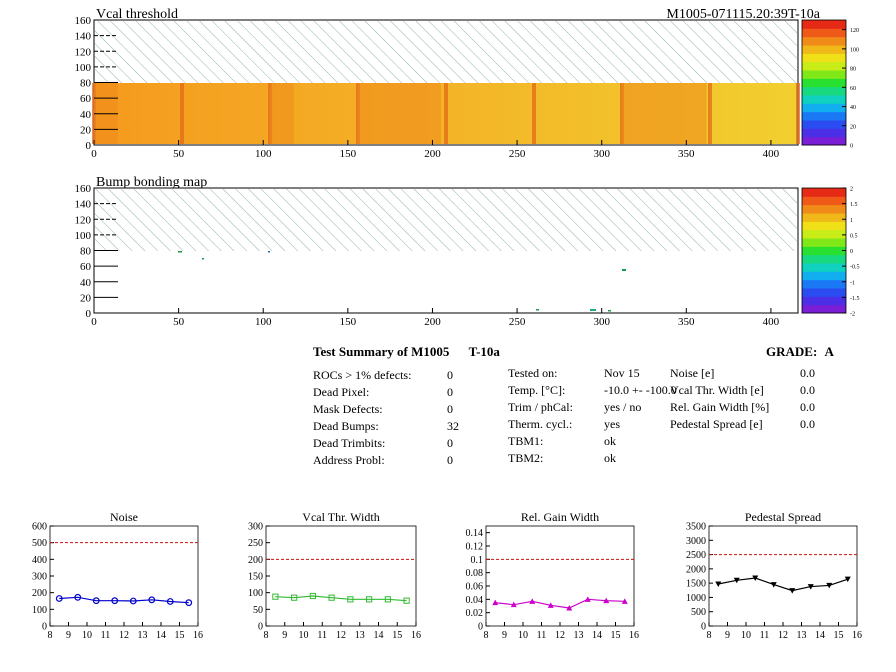 Image resolution: width=896 pixels, height=672 pixels. I want to click on summary-label: Rel. Gain Width [%], so click(720, 407).